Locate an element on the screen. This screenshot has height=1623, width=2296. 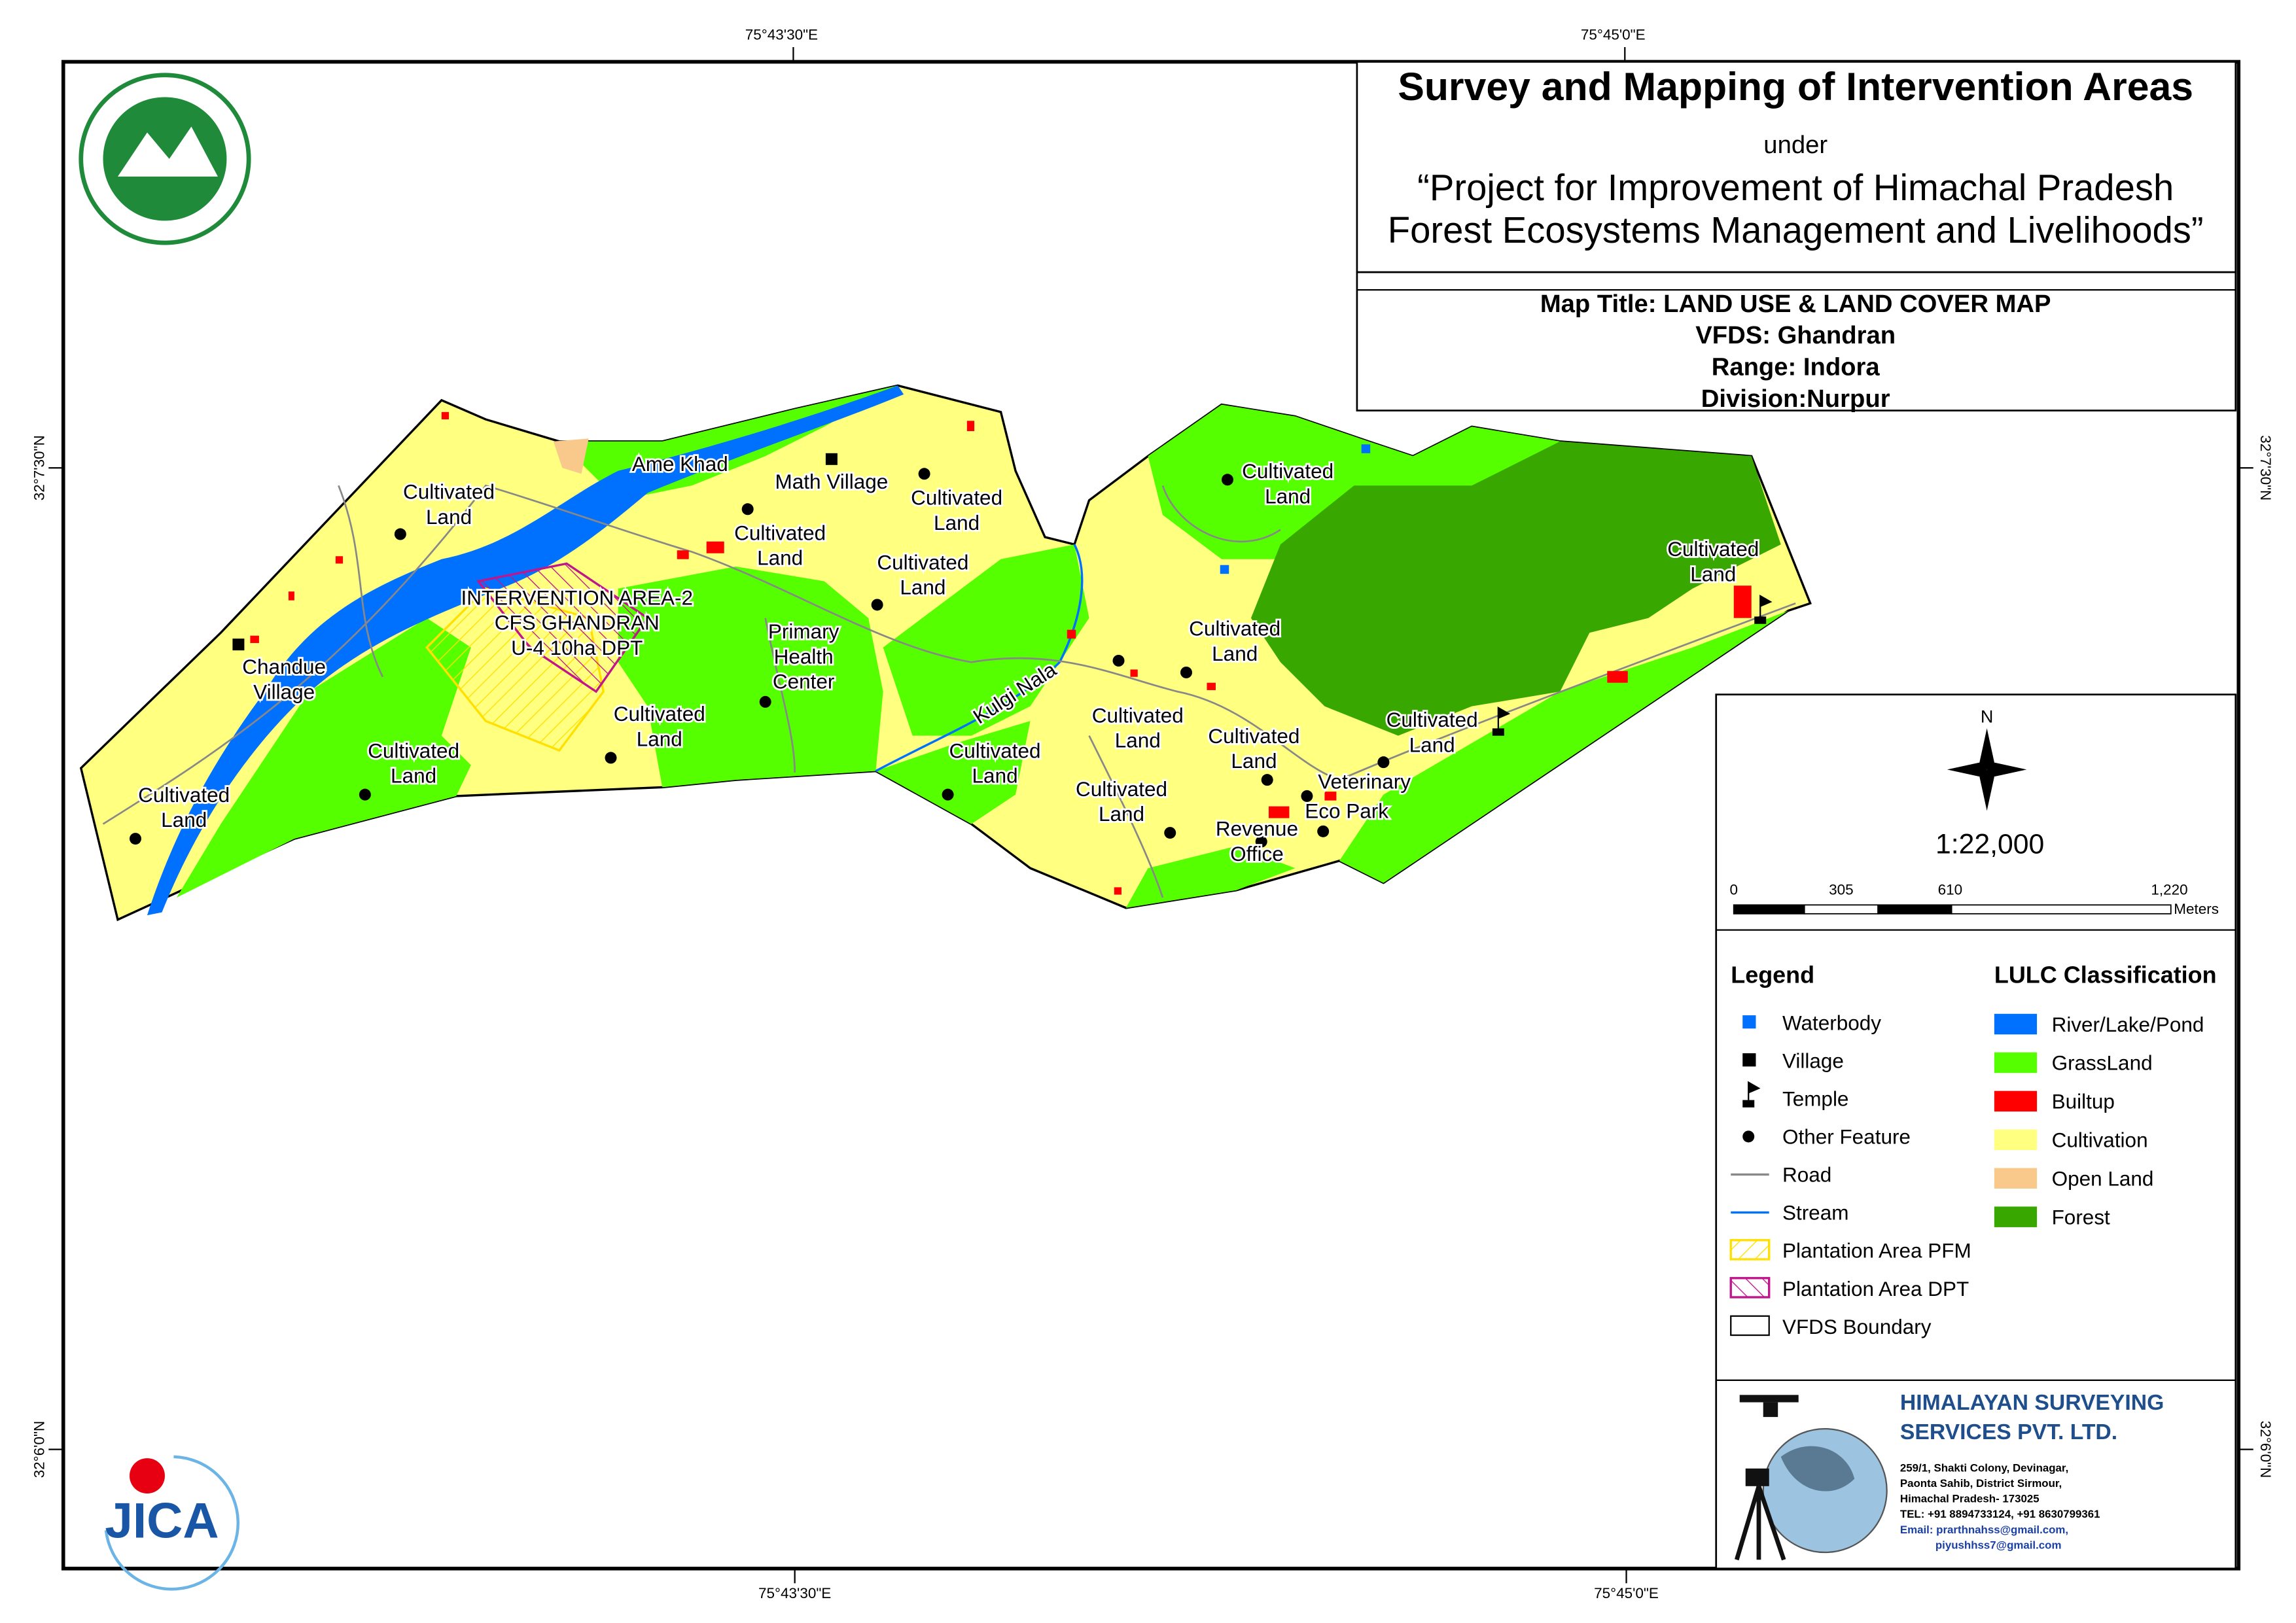
company-address: Himachal Pradesh- 173025 is located at coordinates (1970, 1499).